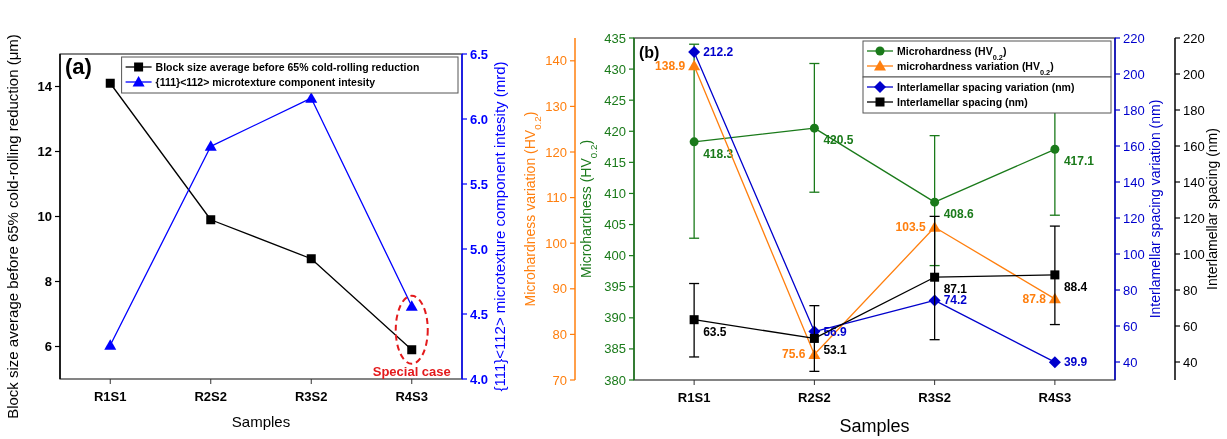 Image resolution: width=1227 pixels, height=439 pixels. Describe the element at coordinates (1034, 298) in the screenshot. I see `data-label: 87.8` at that location.